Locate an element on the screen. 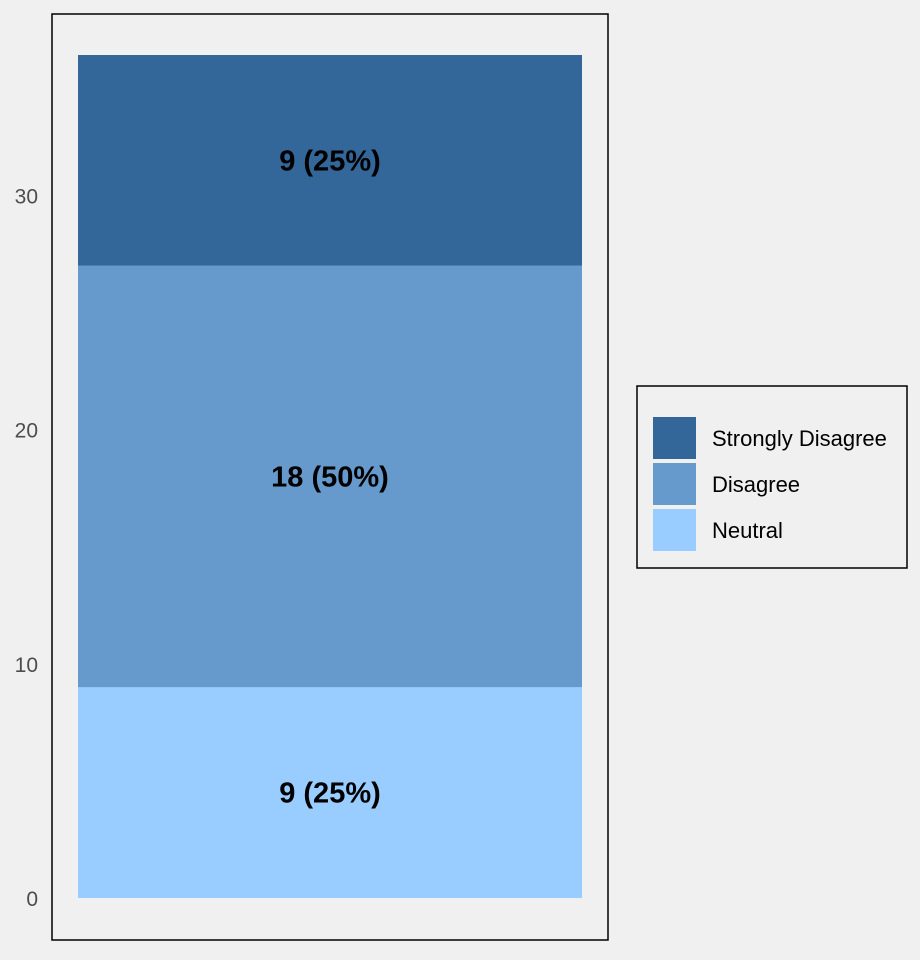 The width and height of the screenshot is (920, 960). legend-label-disagree: Disagree is located at coordinates (756, 484).